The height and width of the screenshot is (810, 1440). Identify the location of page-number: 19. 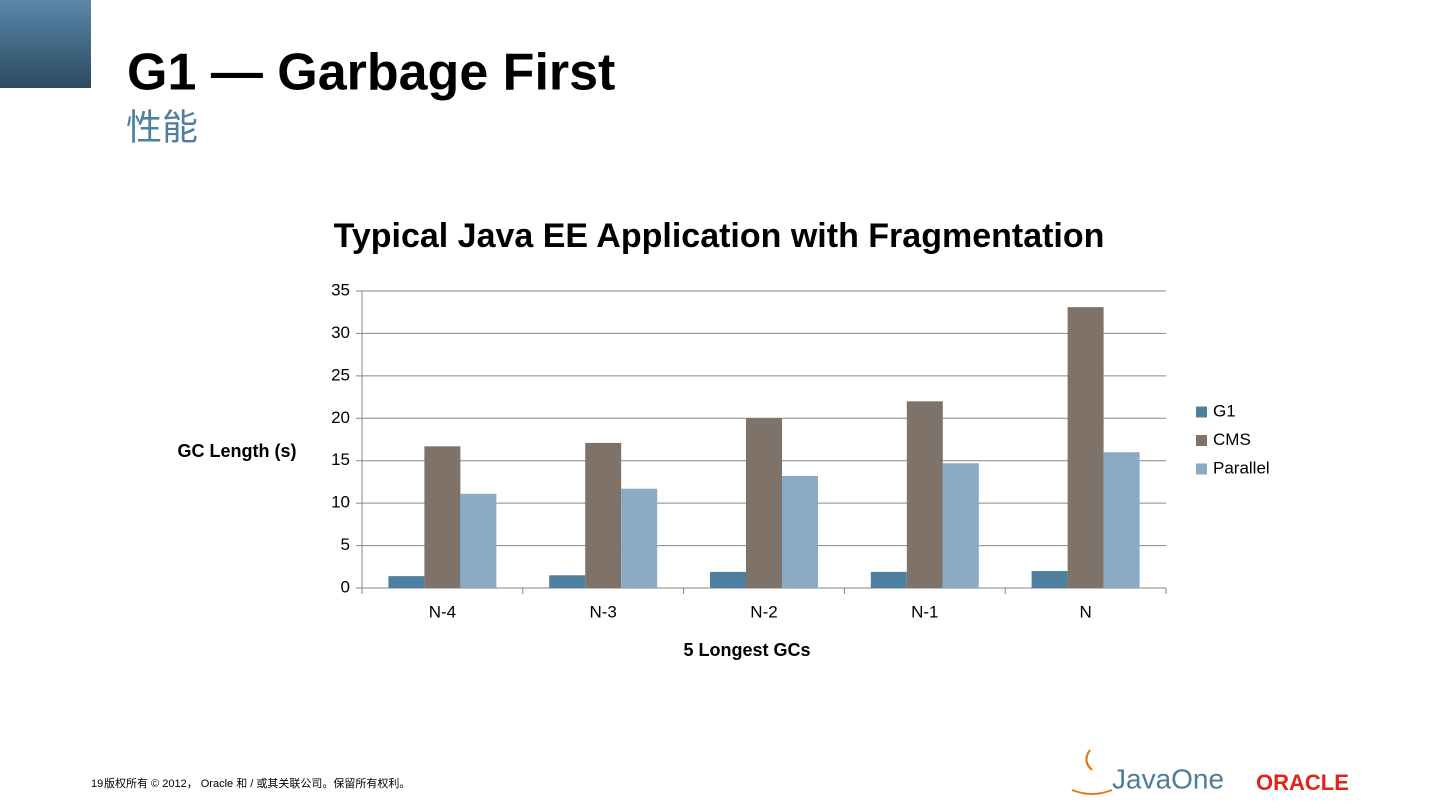
(97, 784).